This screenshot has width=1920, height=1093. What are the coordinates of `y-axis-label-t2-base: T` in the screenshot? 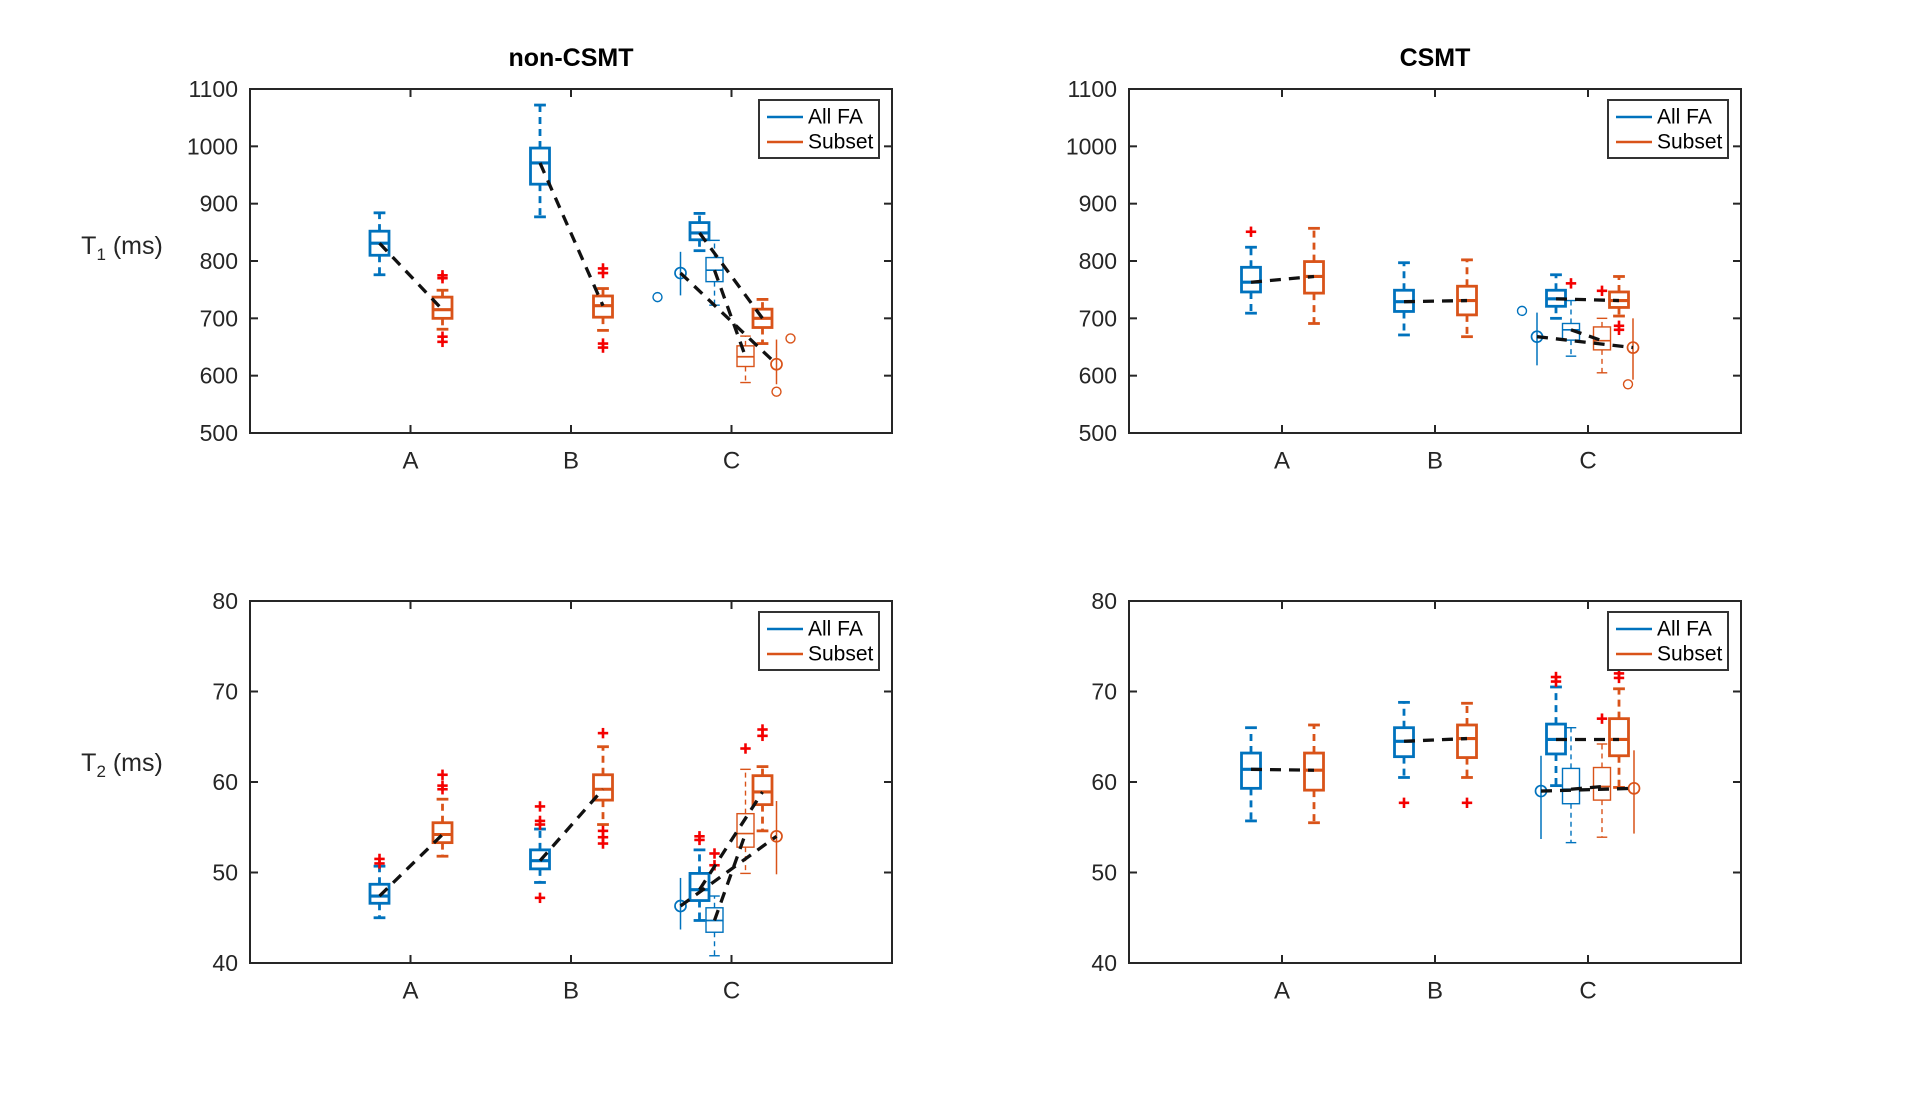 It's located at (89, 763).